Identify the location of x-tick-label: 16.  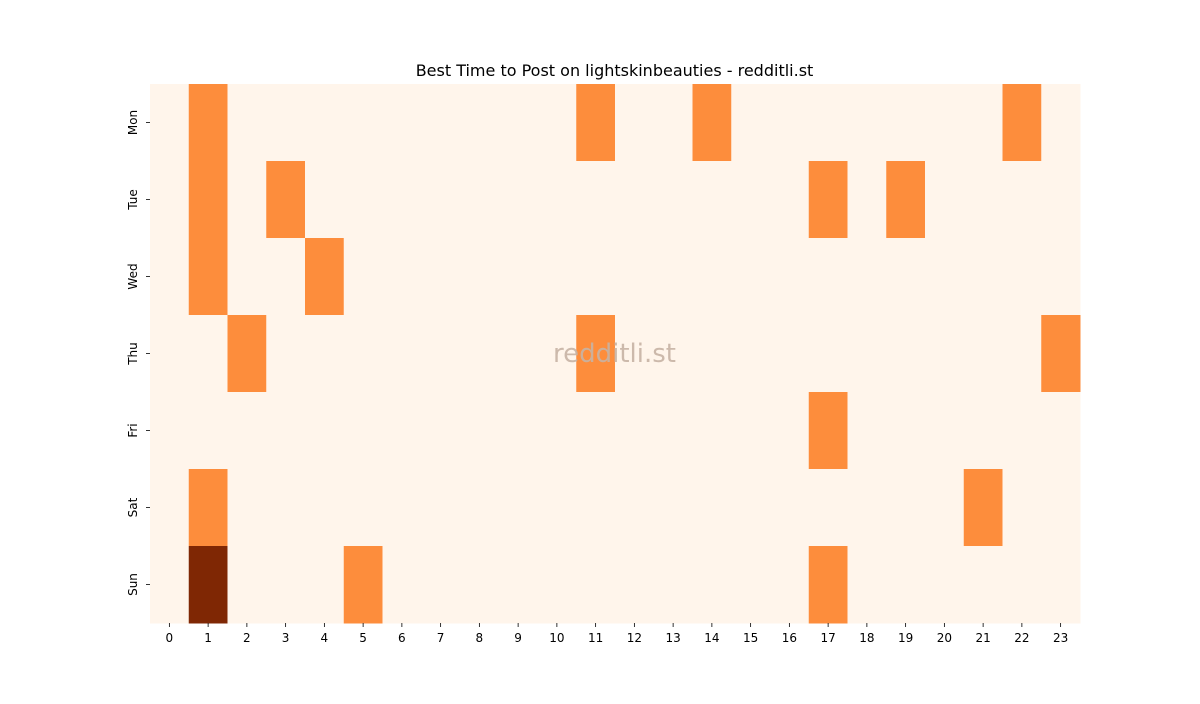
(789, 638).